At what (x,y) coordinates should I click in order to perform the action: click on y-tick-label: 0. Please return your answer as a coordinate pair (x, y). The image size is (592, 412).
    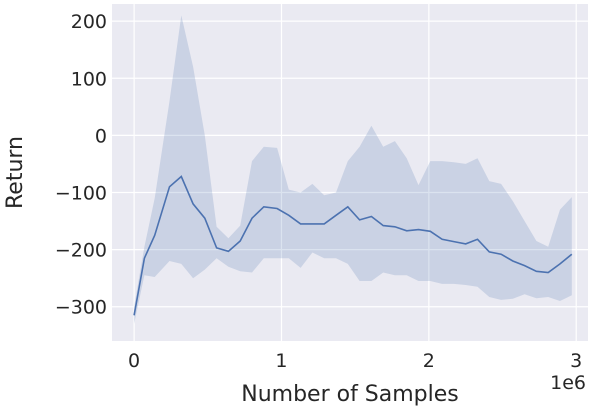
    Looking at the image, I should click on (101, 136).